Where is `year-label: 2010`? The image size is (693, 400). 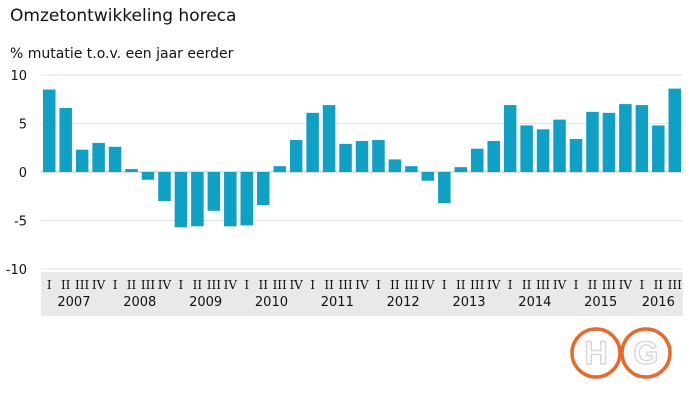
year-label: 2010 is located at coordinates (271, 302).